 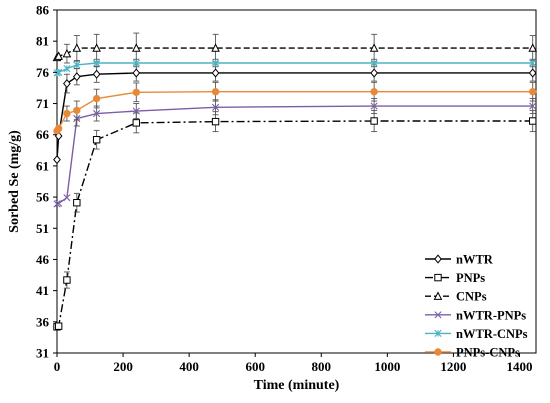 I want to click on legend-item: PNPs, so click(x=455, y=278).